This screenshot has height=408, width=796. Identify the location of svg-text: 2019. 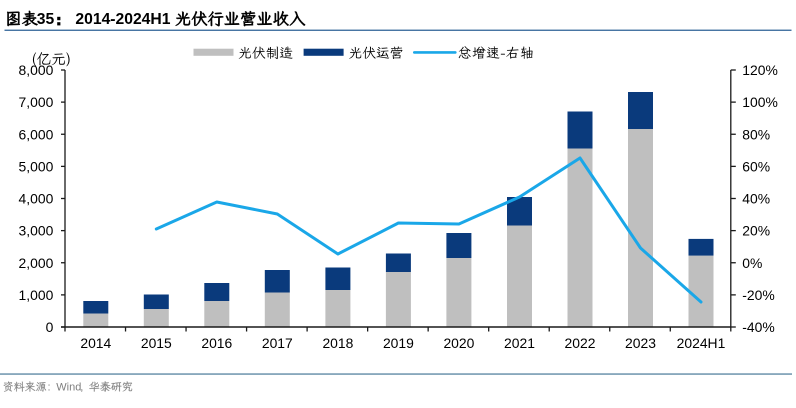
(398, 343).